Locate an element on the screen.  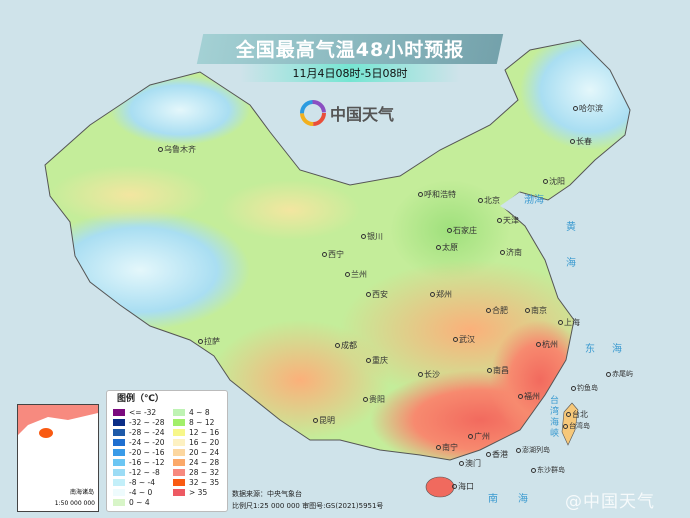
legend-label: 20 ~ 24 is located at coordinates (204, 452).